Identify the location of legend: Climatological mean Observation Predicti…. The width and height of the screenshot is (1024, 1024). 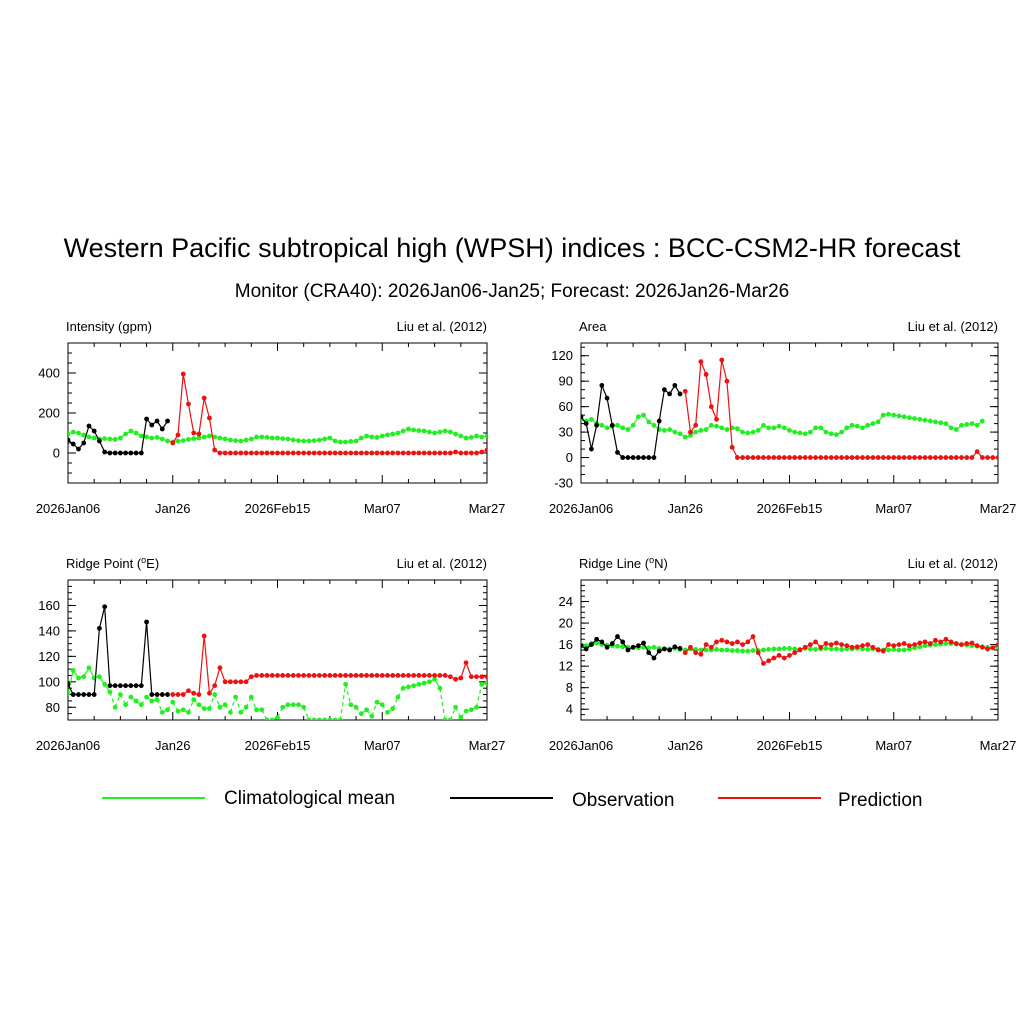
(512, 799).